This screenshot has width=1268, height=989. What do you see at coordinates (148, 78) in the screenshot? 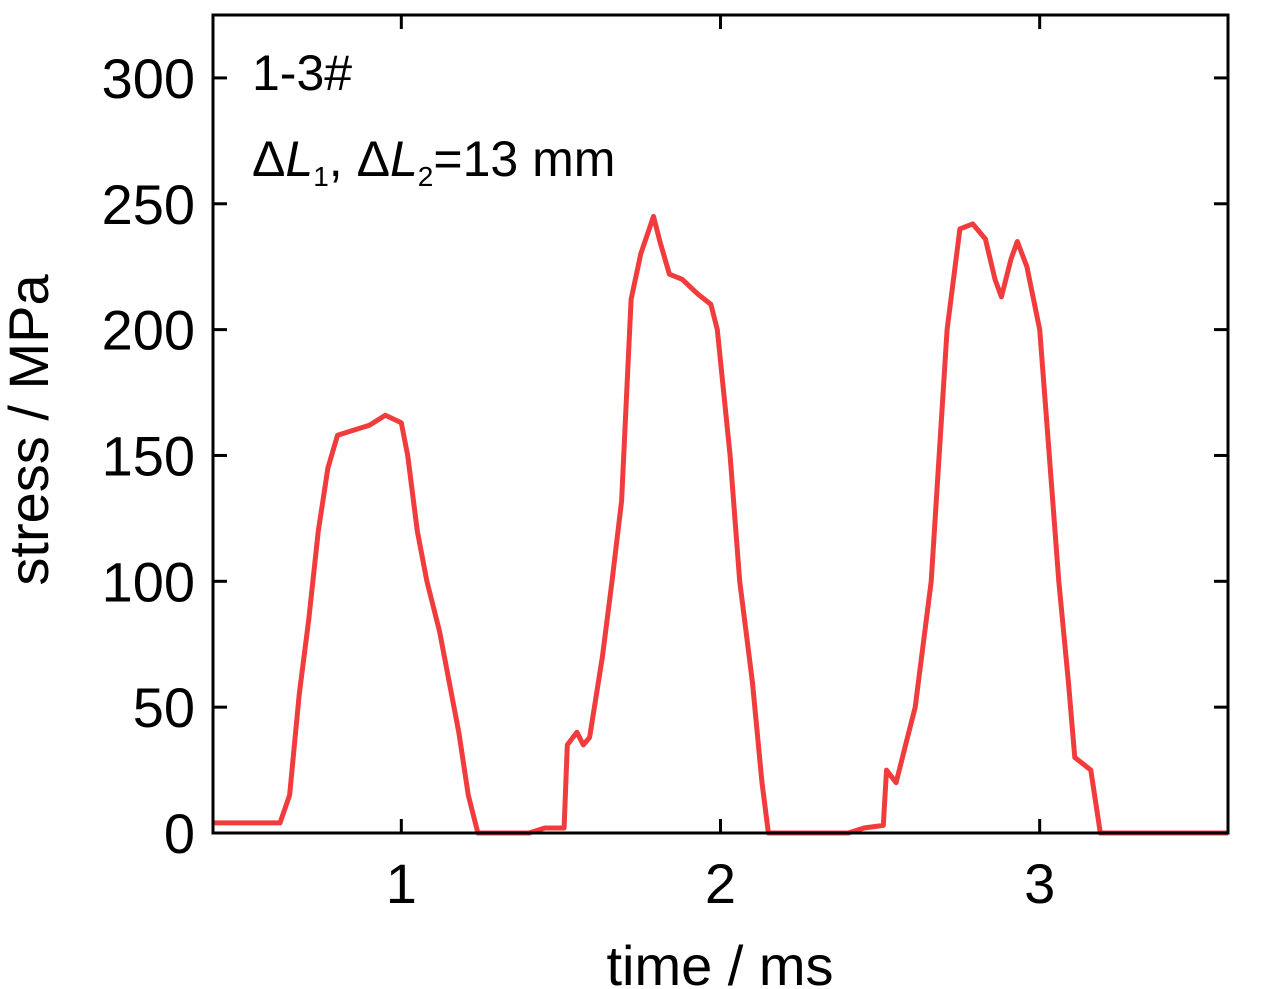
I see `y-tick-label: 300` at bounding box center [148, 78].